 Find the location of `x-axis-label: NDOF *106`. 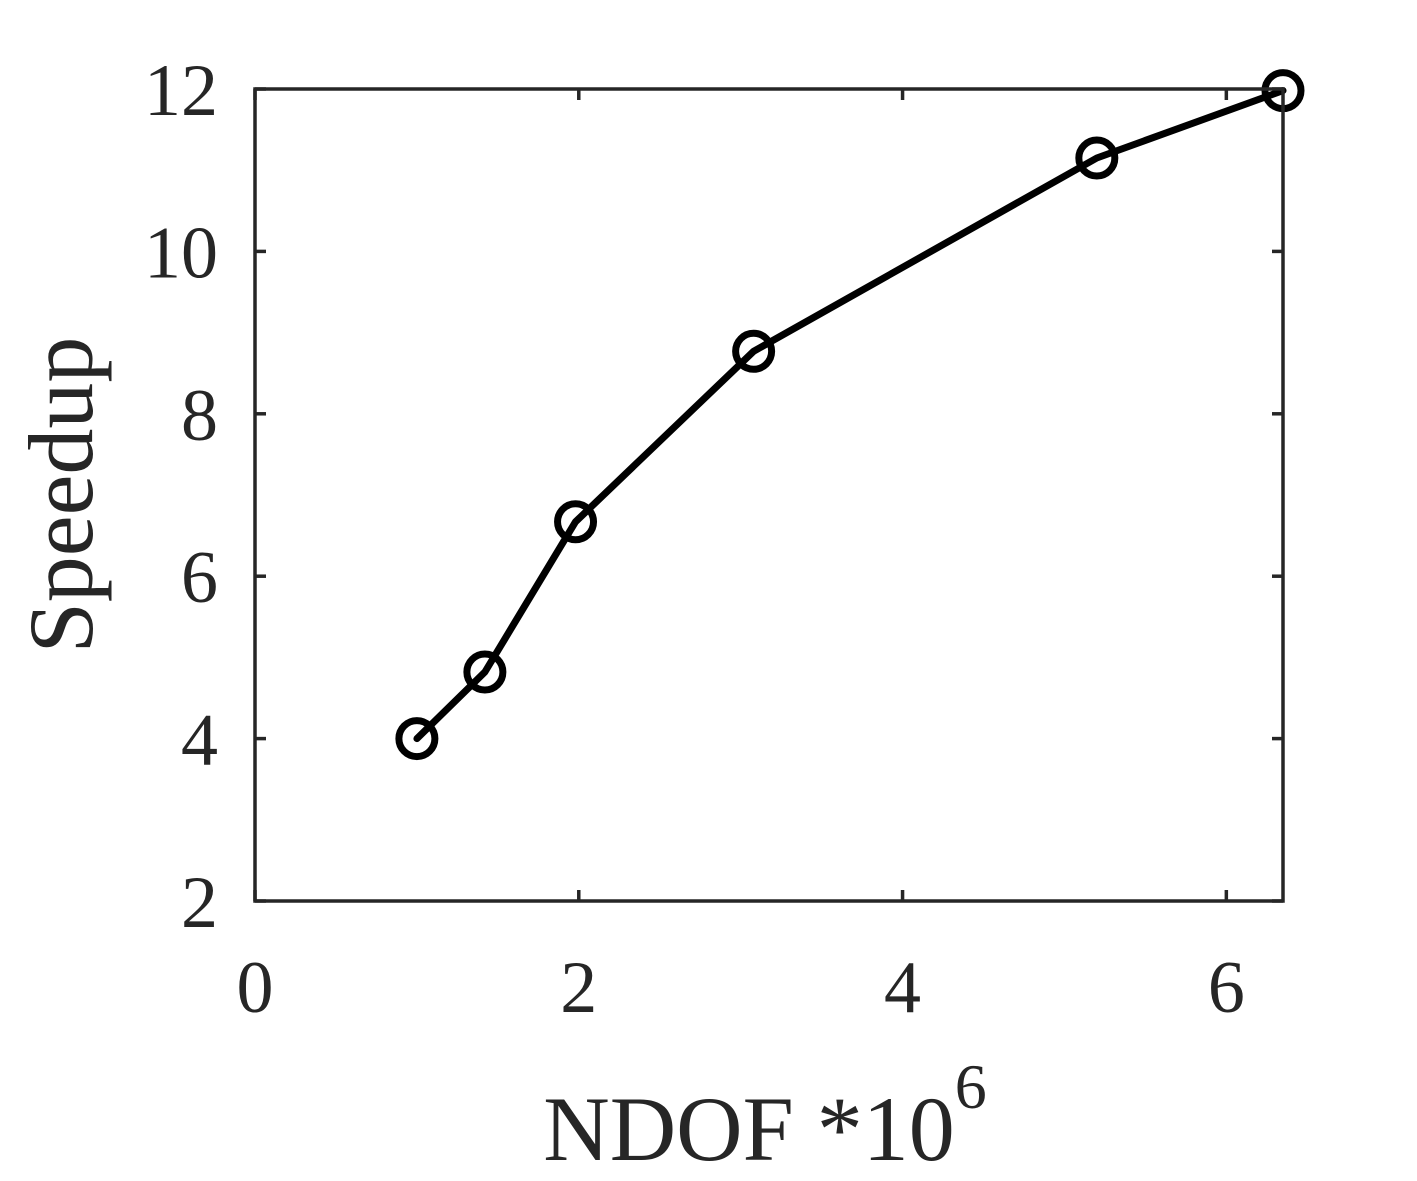

x-axis-label: NDOF *106 is located at coordinates (764, 1115).